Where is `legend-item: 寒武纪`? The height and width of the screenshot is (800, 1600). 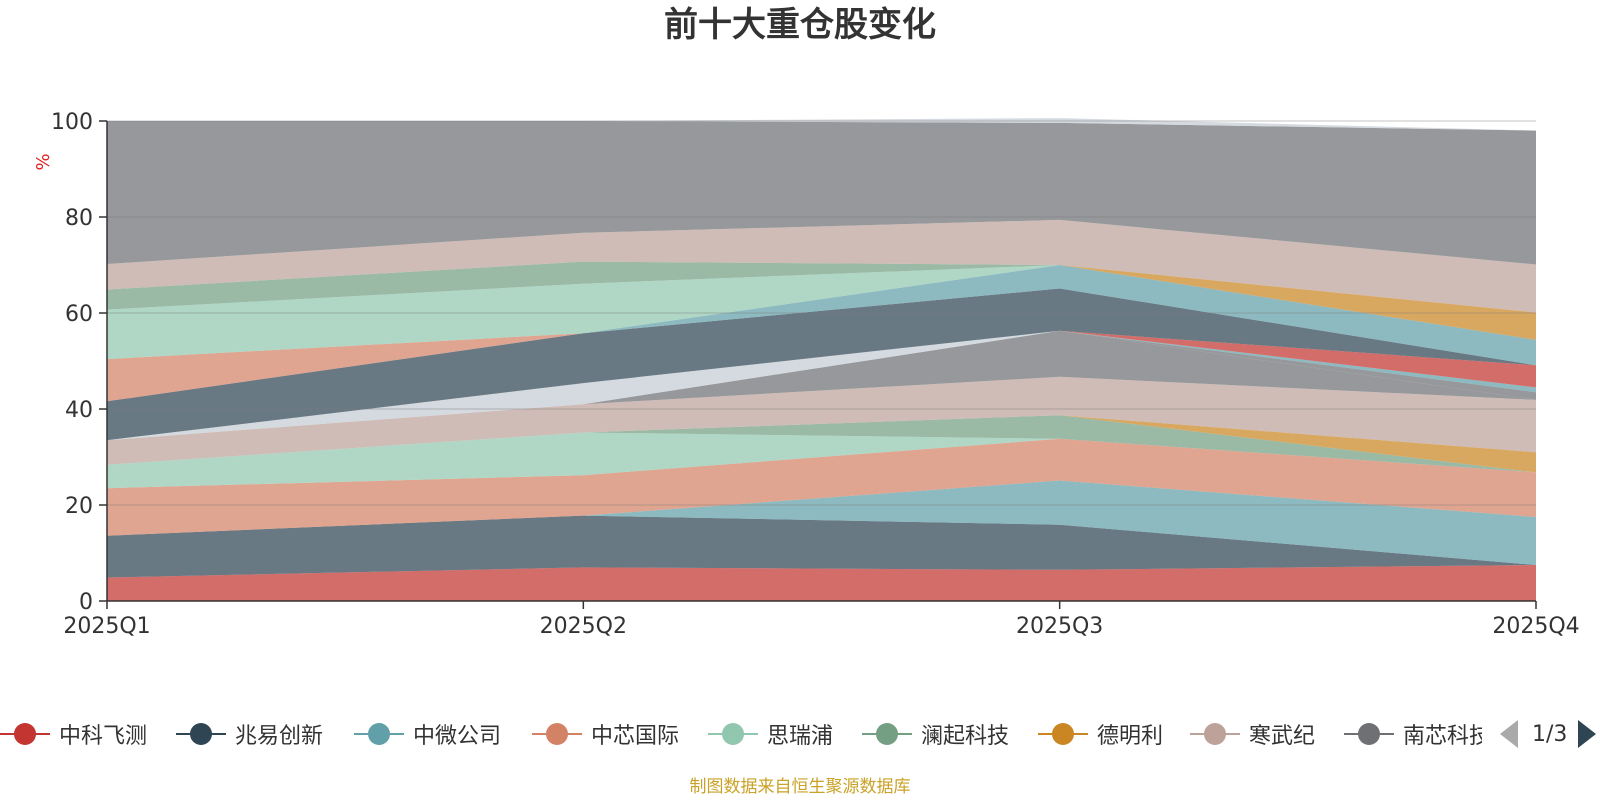 legend-item: 寒武纪 is located at coordinates (1252, 734).